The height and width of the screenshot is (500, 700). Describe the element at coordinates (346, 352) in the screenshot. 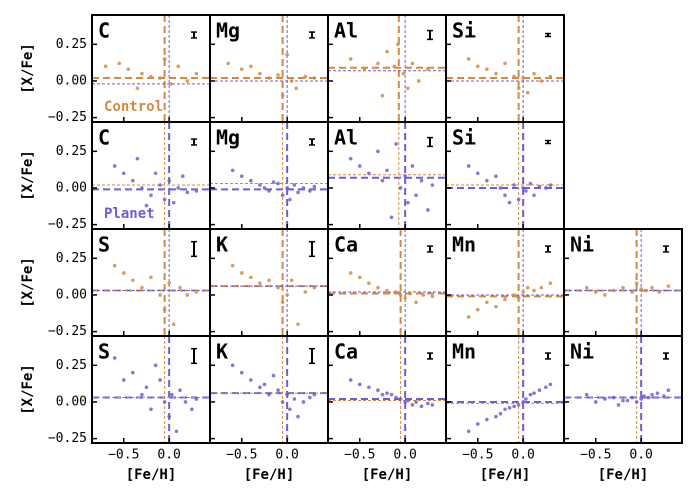

I see `element-label: Ca` at that location.